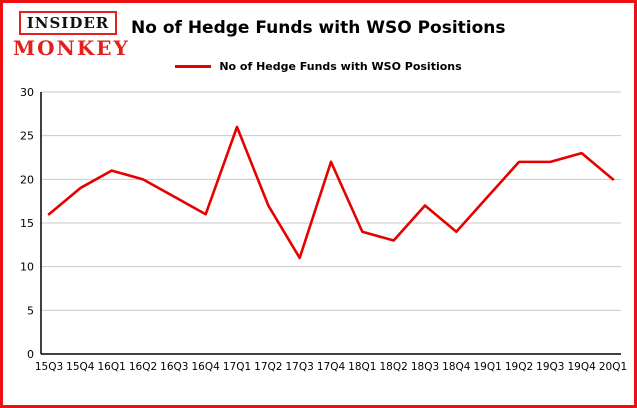 The width and height of the screenshot is (637, 408). I want to click on logo-monkey-text: MONKEY, so click(71, 48).